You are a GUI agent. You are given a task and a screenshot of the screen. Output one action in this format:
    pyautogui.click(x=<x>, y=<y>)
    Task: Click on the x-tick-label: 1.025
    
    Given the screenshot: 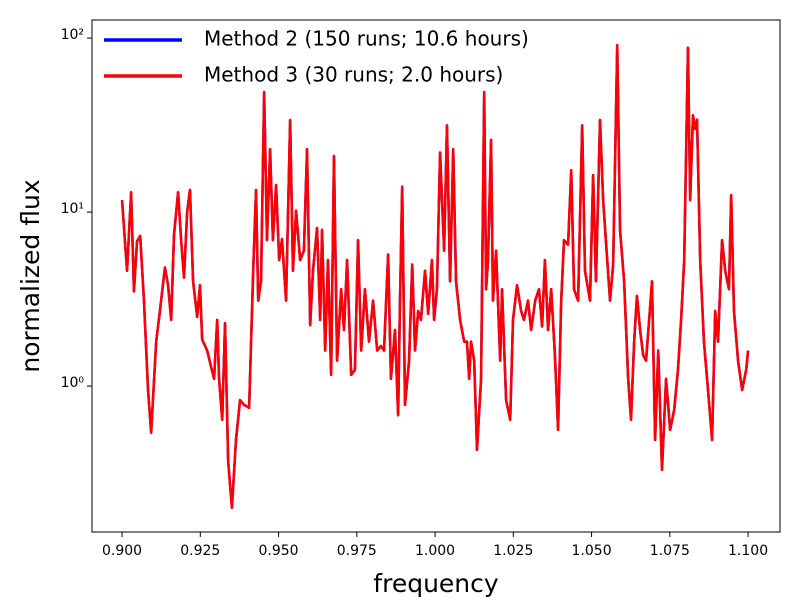 What is the action you would take?
    pyautogui.click(x=513, y=551)
    